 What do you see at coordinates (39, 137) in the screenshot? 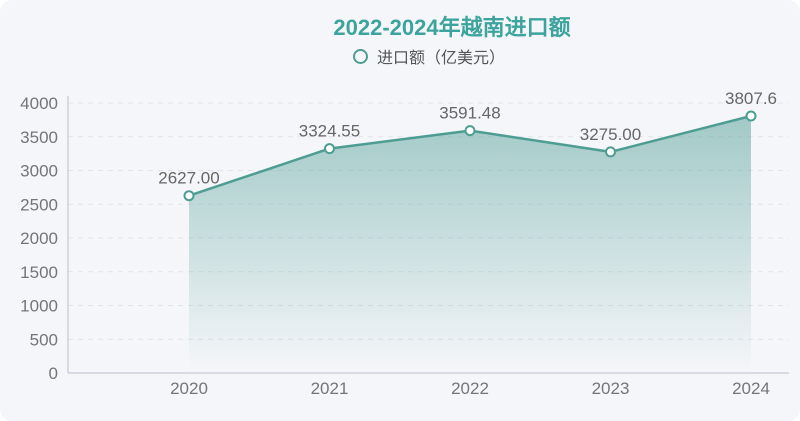
I see `y-axis-tick-label: 3500` at bounding box center [39, 137].